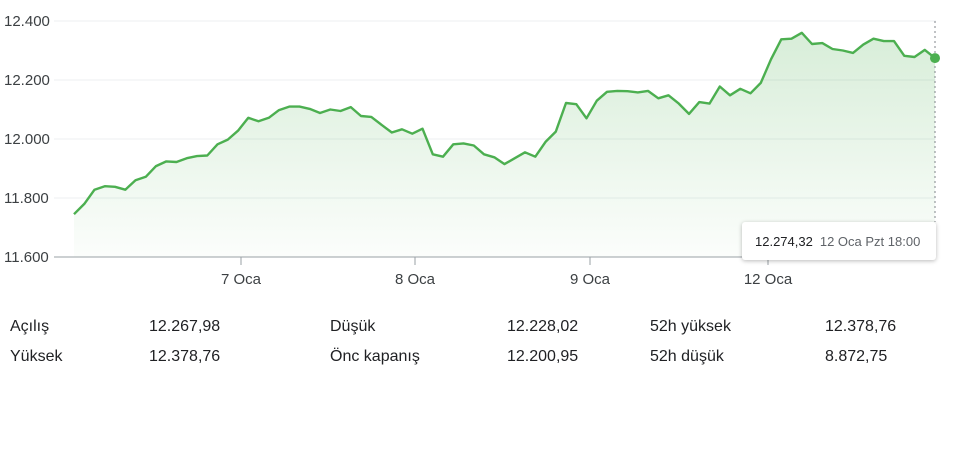 The image size is (960, 450). What do you see at coordinates (543, 326) in the screenshot?
I see `stat-value-low: 12.228,02` at bounding box center [543, 326].